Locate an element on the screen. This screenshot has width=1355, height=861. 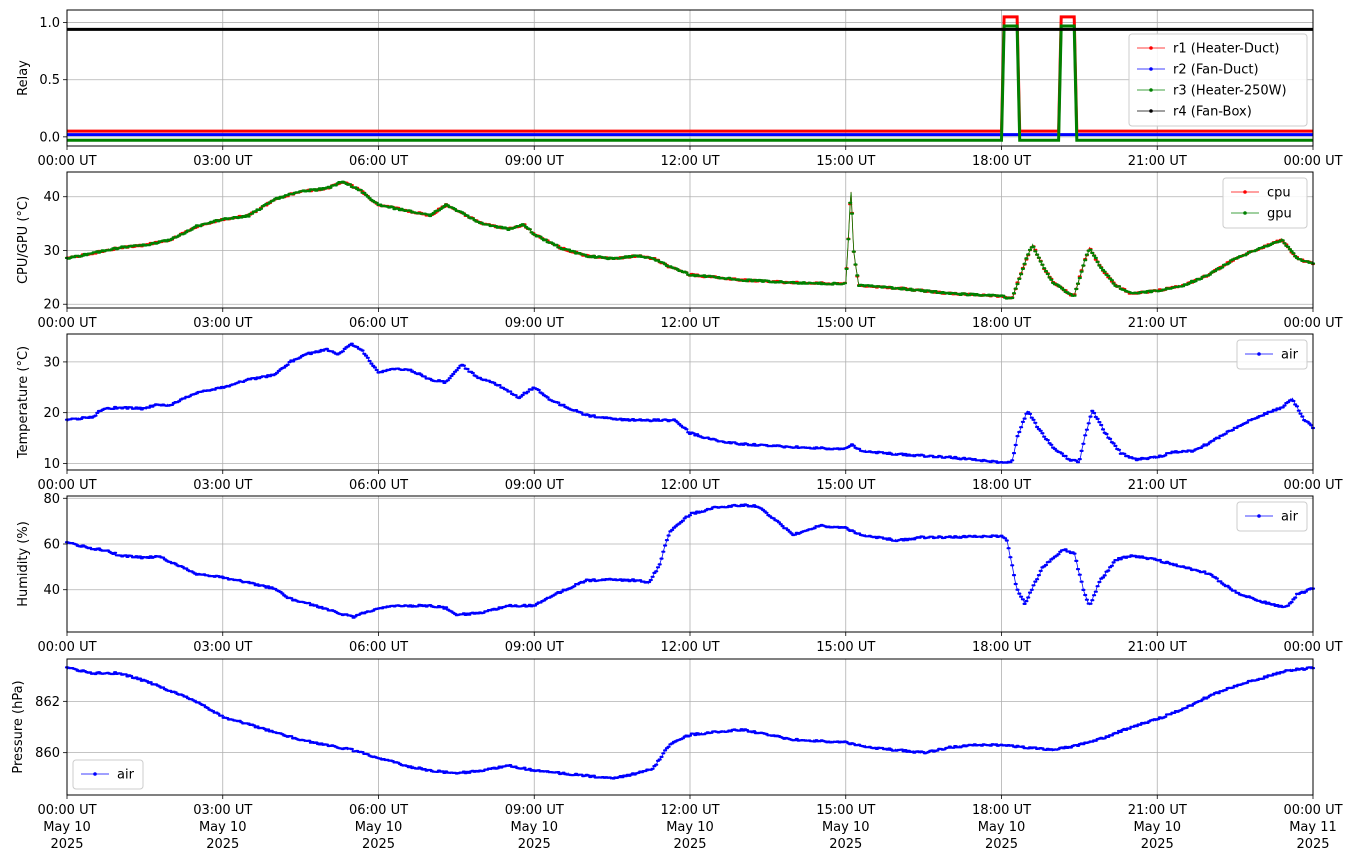
y-axis-label: Relay is located at coordinates (23, 78).